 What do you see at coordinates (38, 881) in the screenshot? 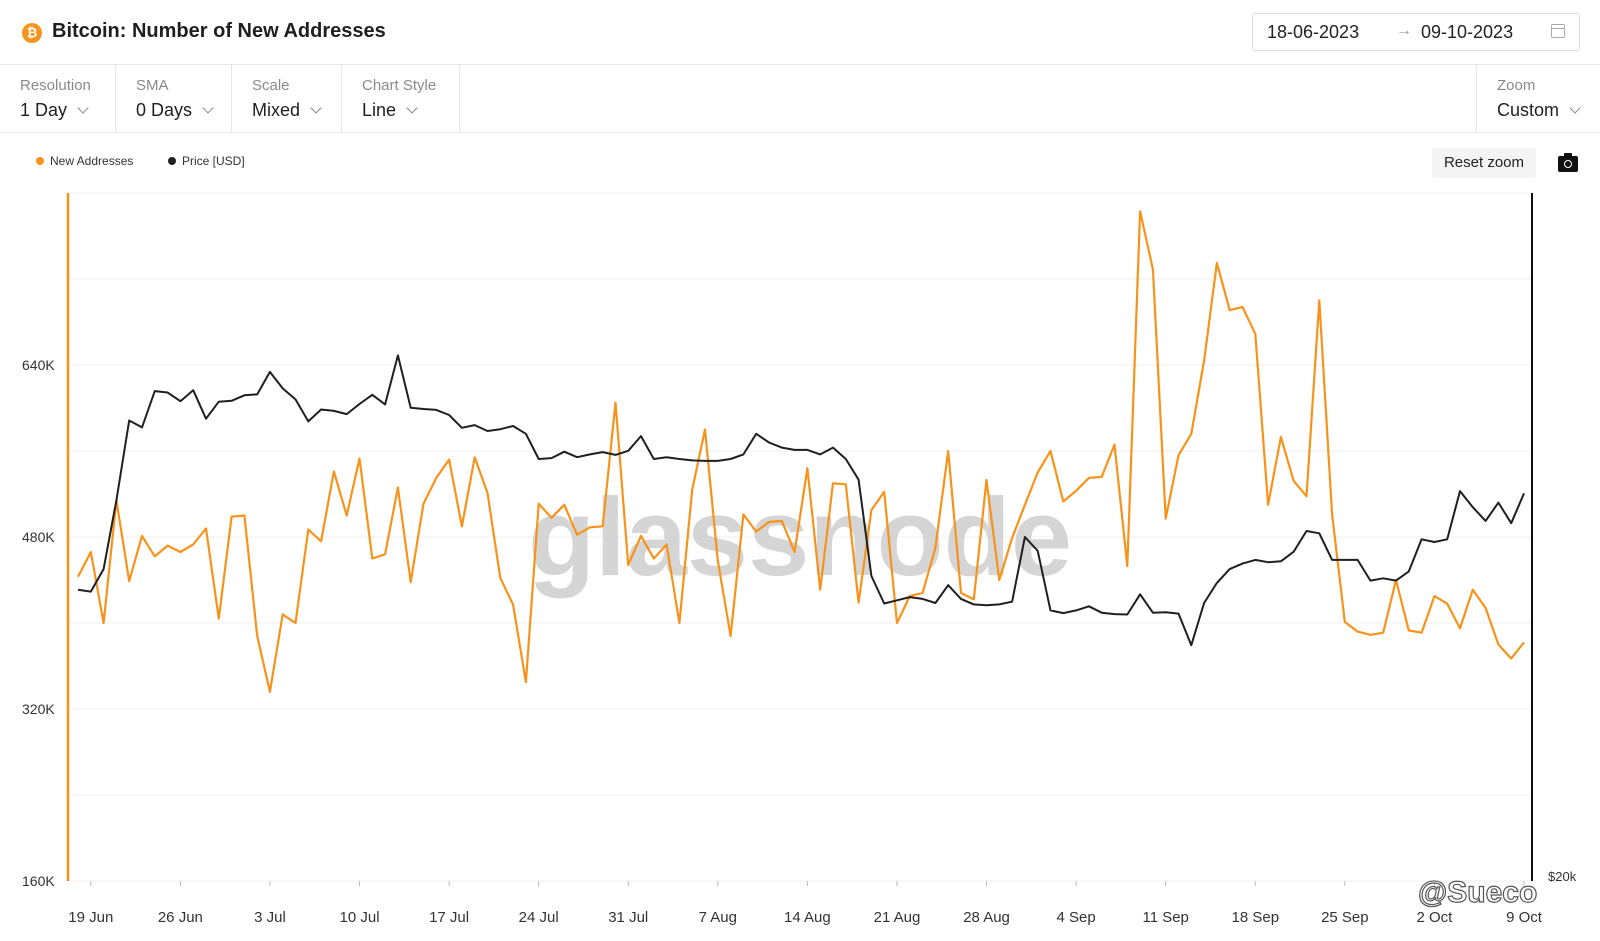
I see `y-tick-label: 160K` at bounding box center [38, 881].